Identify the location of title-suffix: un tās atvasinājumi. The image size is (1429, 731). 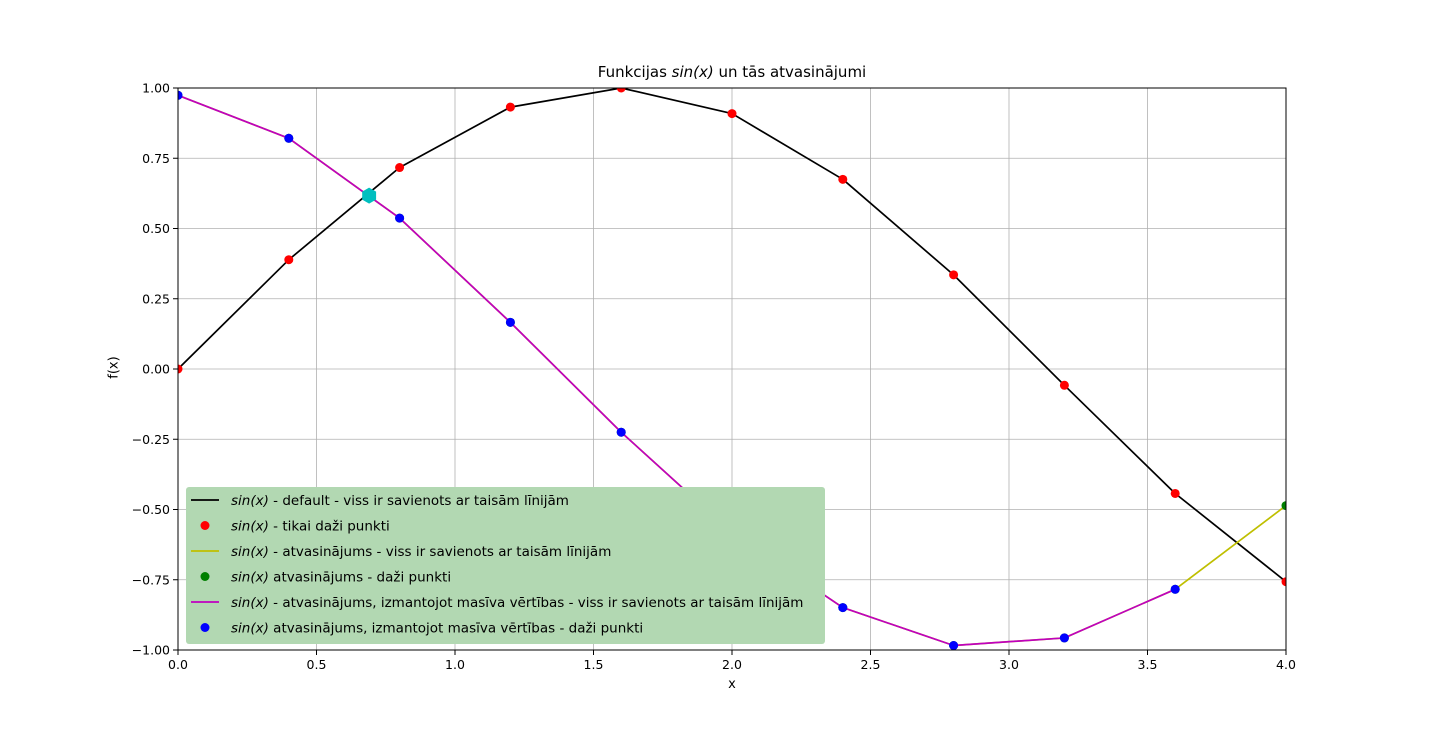
(790, 72).